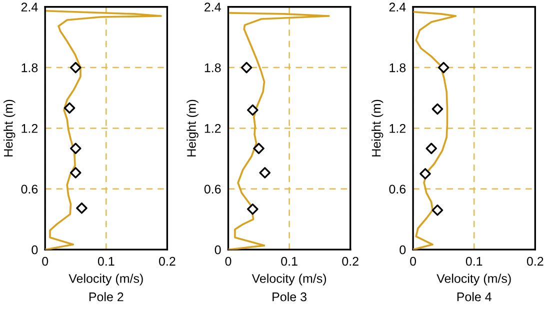 Image resolution: width=550 pixels, height=312 pixels. I want to click on text: Pole 4, so click(474, 297).